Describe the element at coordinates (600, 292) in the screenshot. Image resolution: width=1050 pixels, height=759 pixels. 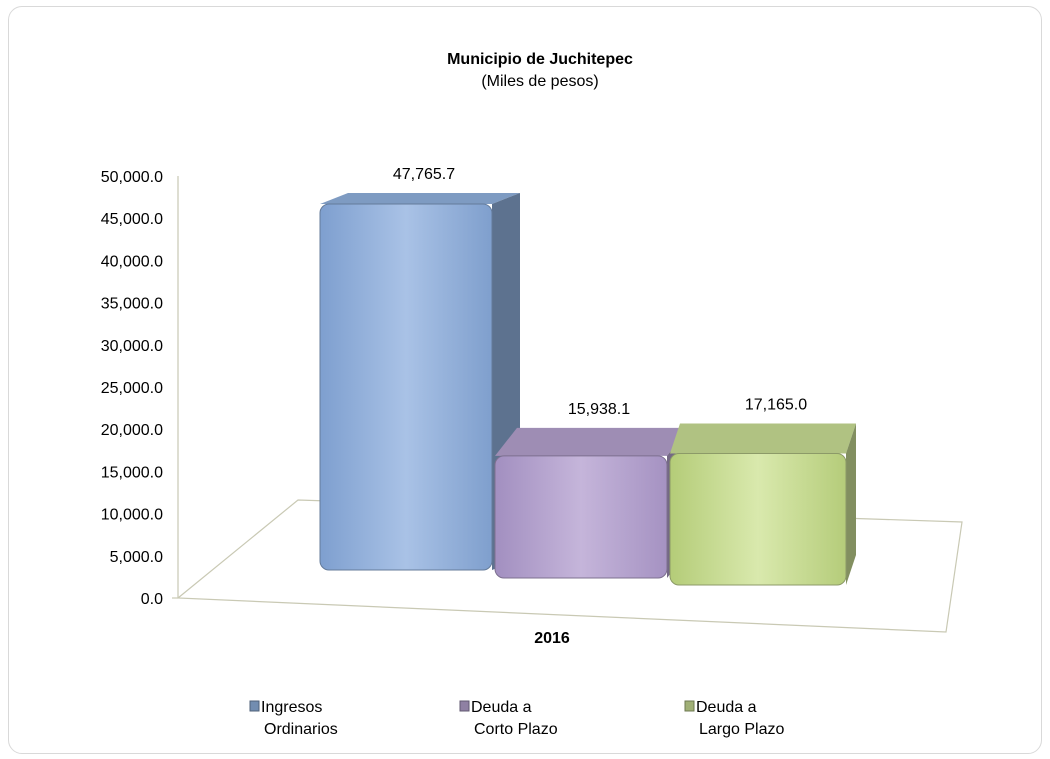
I see `data-labels: 47,765.7 15,938.1 17,165.0` at that location.